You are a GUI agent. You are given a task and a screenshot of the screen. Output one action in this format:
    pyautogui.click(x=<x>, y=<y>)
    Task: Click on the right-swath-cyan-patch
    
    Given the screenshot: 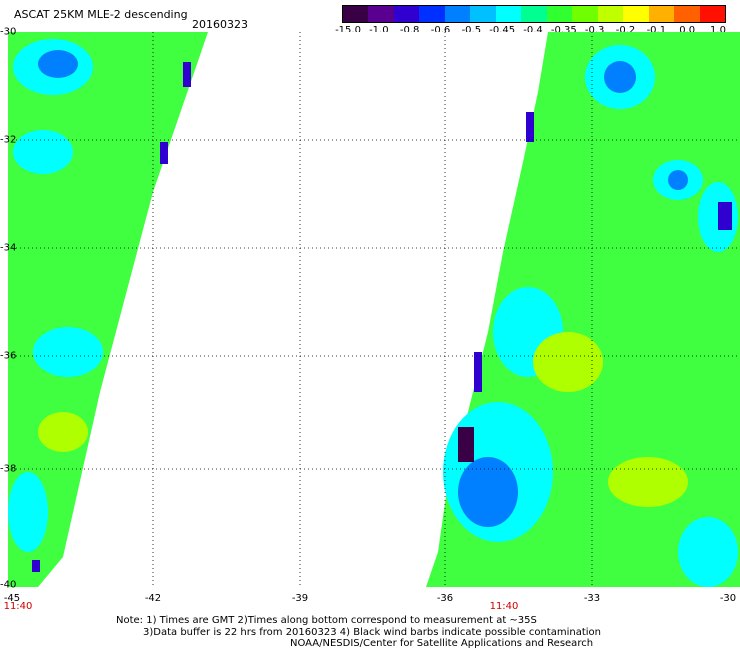 What is the action you would take?
    pyautogui.click(x=708, y=552)
    